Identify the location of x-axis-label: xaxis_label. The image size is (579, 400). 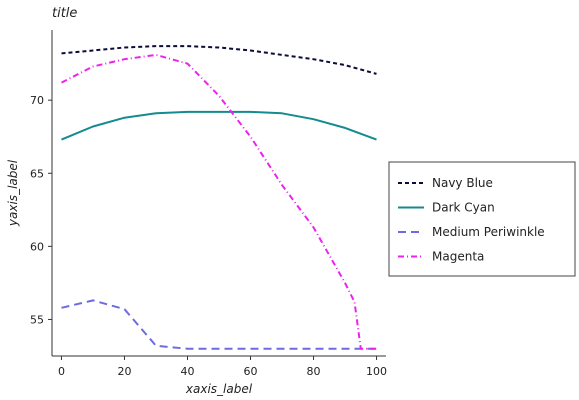
(219, 389).